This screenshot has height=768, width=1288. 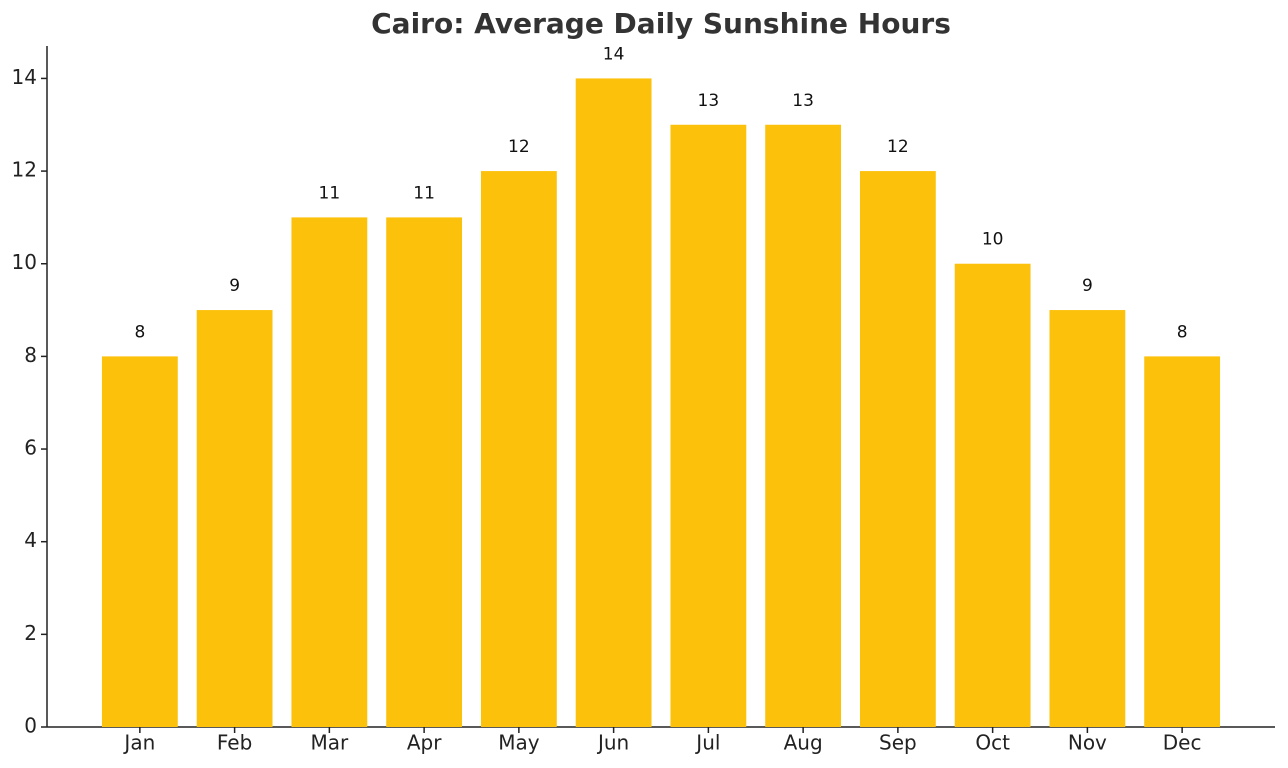 What do you see at coordinates (614, 54) in the screenshot?
I see `value-label: 14` at bounding box center [614, 54].